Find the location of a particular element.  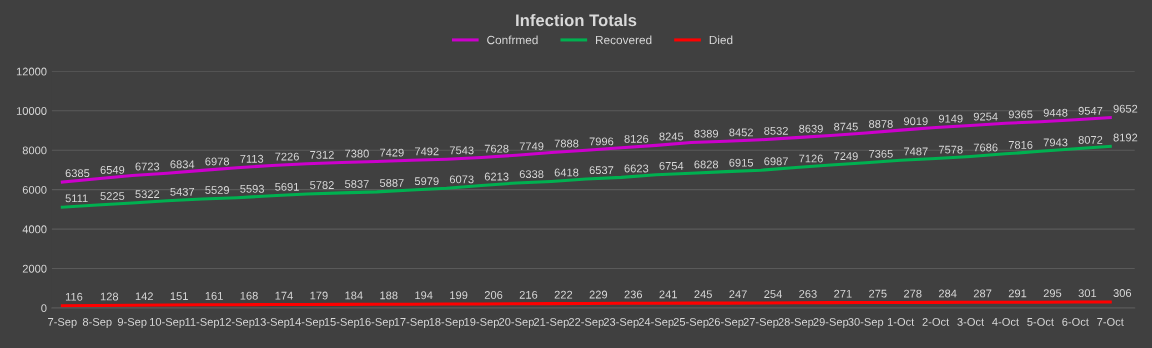

x-tick-label: 27-Sep is located at coordinates (761, 323).